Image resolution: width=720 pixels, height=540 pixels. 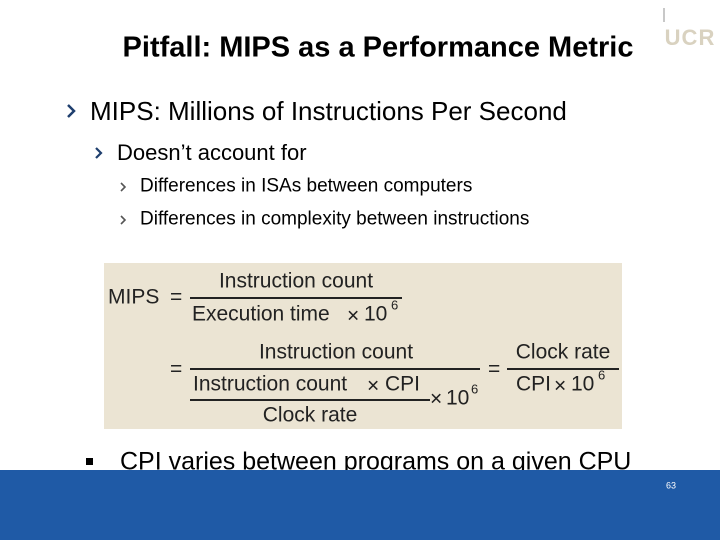 I want to click on formula-text: MIPS, so click(x=134, y=297).